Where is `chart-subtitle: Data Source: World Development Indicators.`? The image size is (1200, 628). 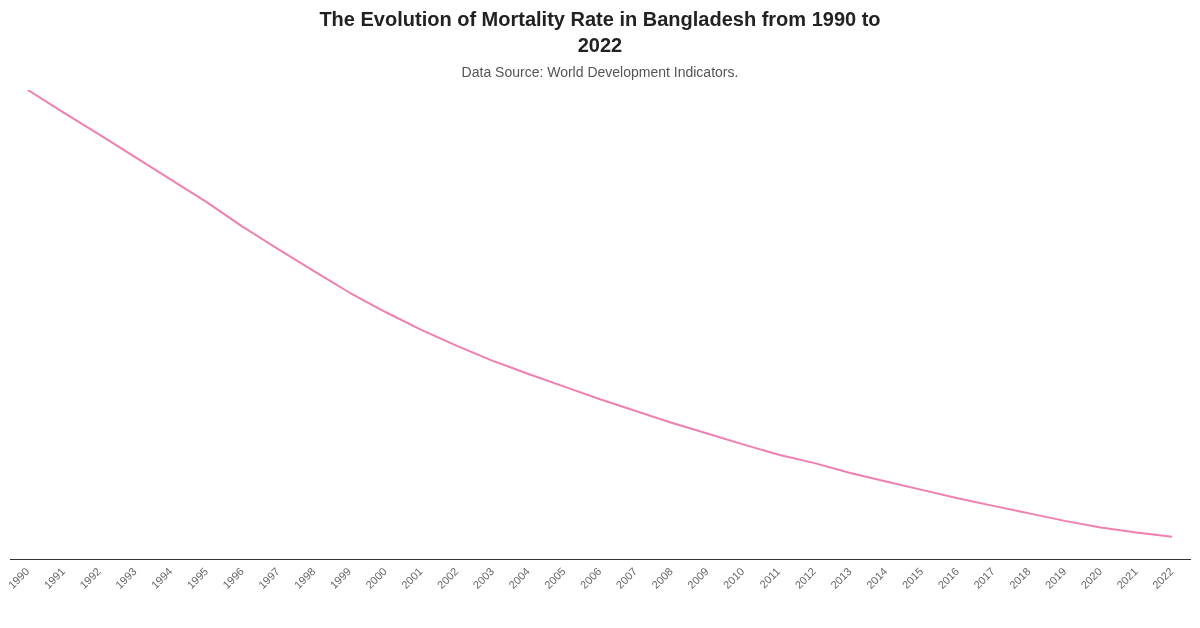 chart-subtitle: Data Source: World Development Indicators. is located at coordinates (600, 72).